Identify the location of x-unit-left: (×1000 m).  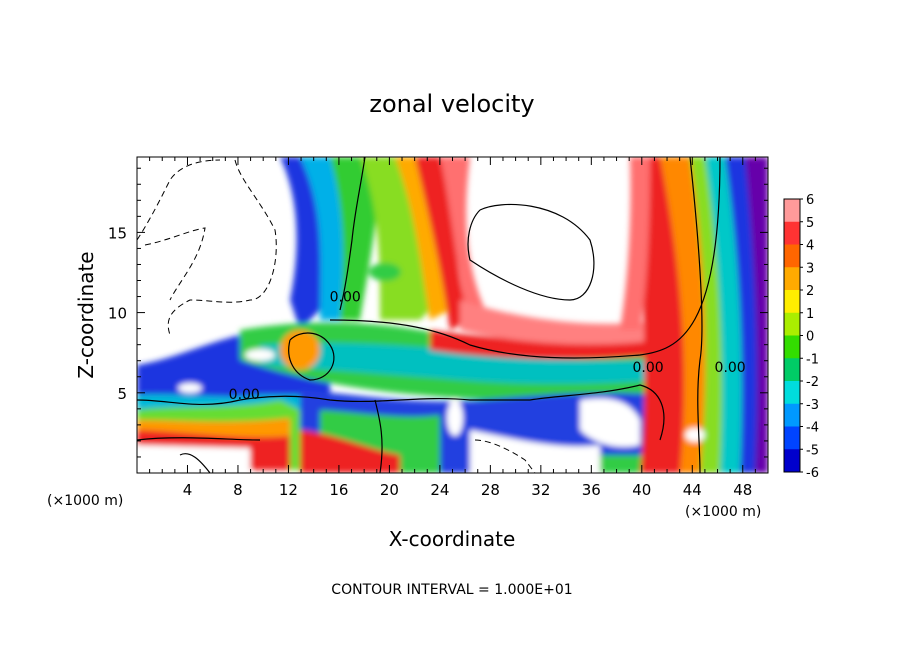
(85, 501).